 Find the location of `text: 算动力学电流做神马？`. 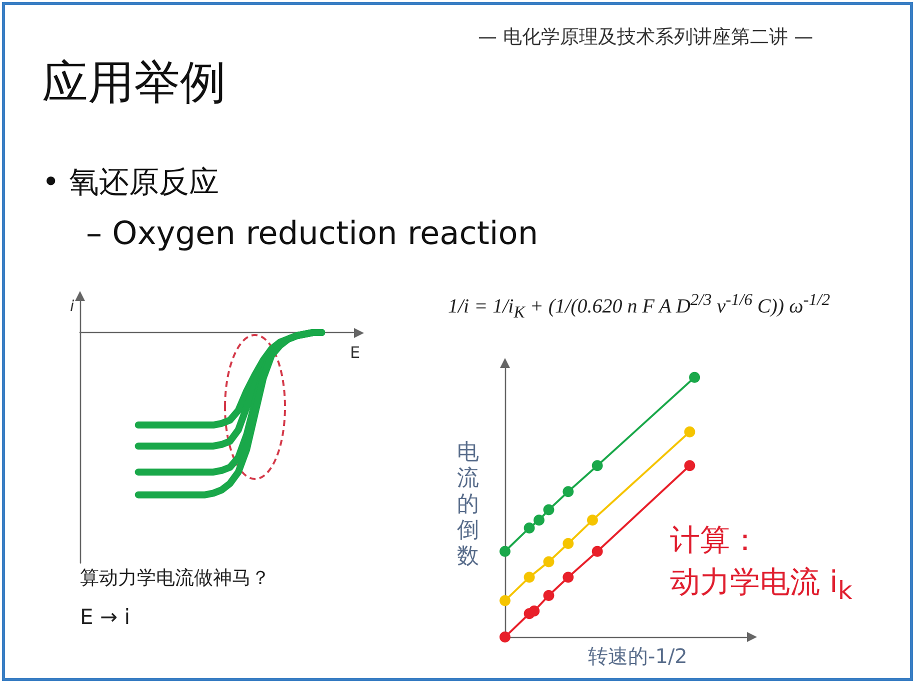

text: 算动力学电流做神马？ is located at coordinates (175, 578).